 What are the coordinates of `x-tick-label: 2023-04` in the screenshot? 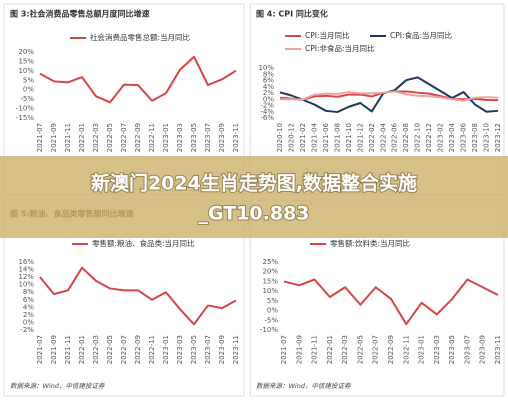 It's located at (452, 137).